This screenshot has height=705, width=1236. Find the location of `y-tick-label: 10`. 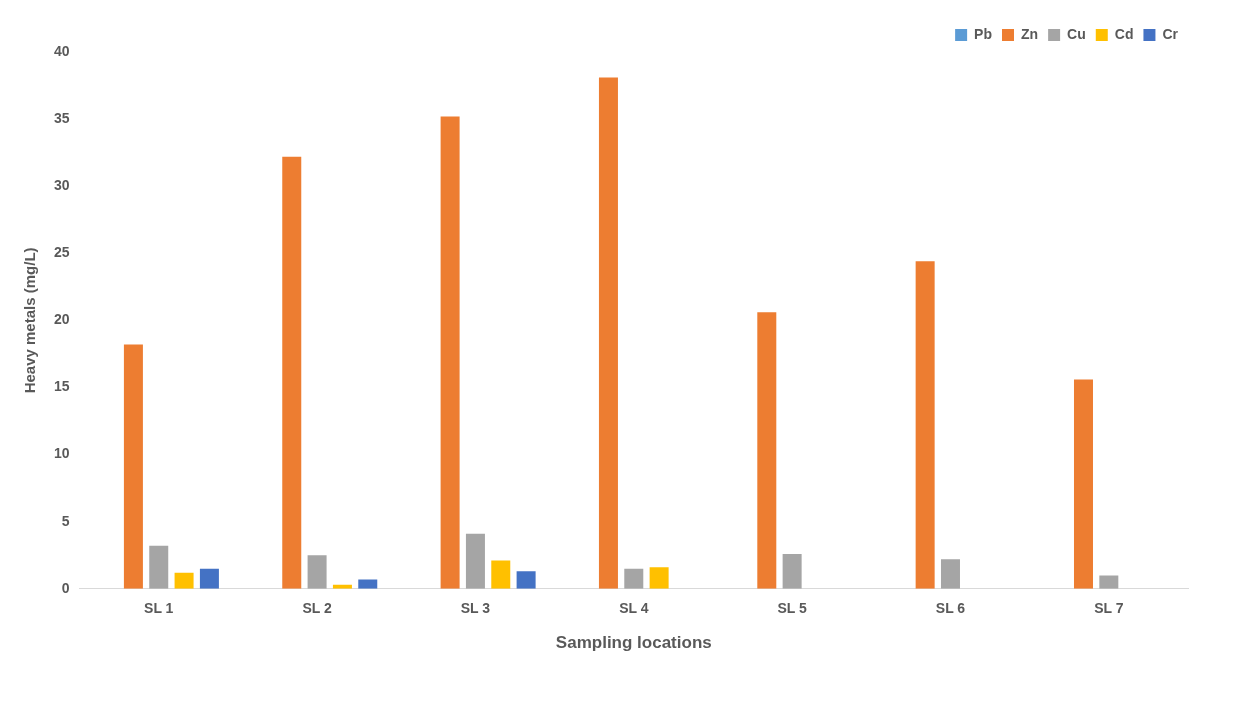

y-tick-label: 10 is located at coordinates (61, 453).